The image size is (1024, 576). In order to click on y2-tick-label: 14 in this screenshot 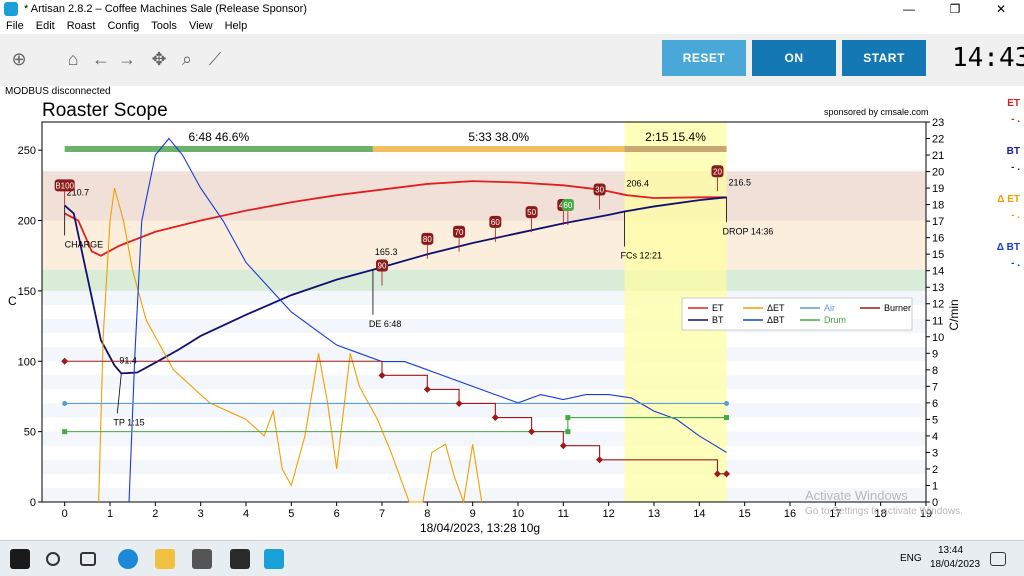, I will do `click(938, 272)`.